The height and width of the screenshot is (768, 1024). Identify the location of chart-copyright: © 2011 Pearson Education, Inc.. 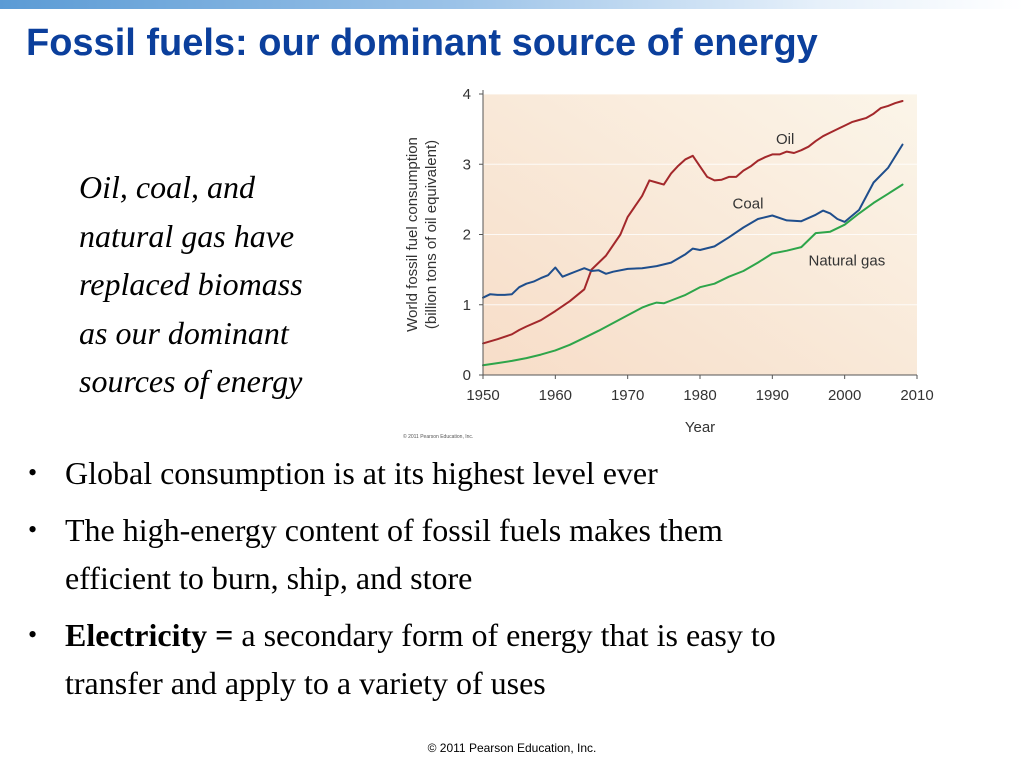
(438, 436).